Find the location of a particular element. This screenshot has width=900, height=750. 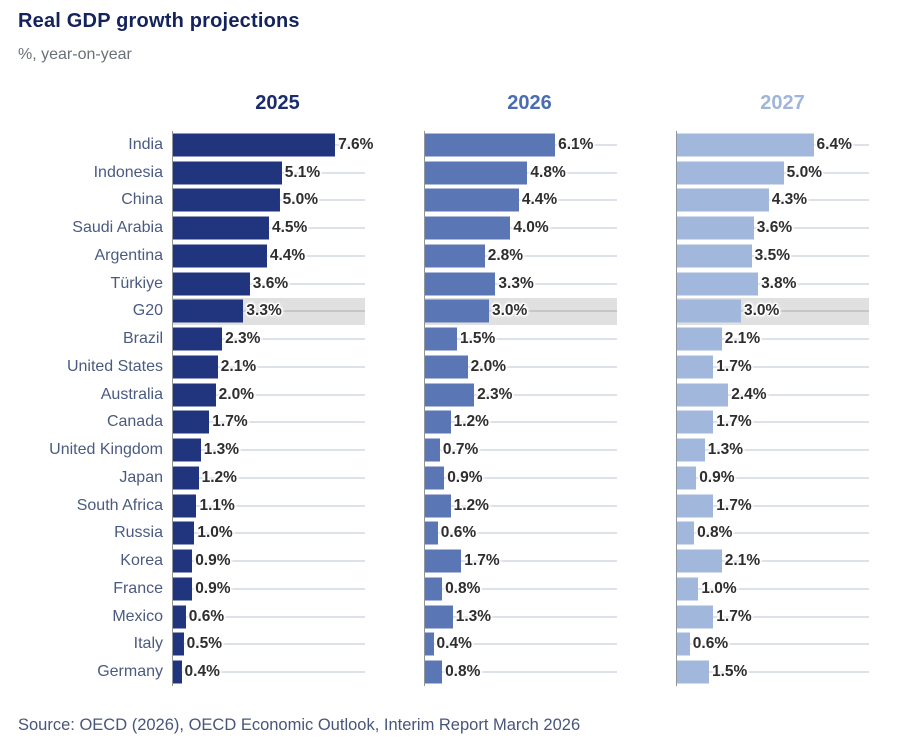

country-label: Italy is located at coordinates (148, 644).